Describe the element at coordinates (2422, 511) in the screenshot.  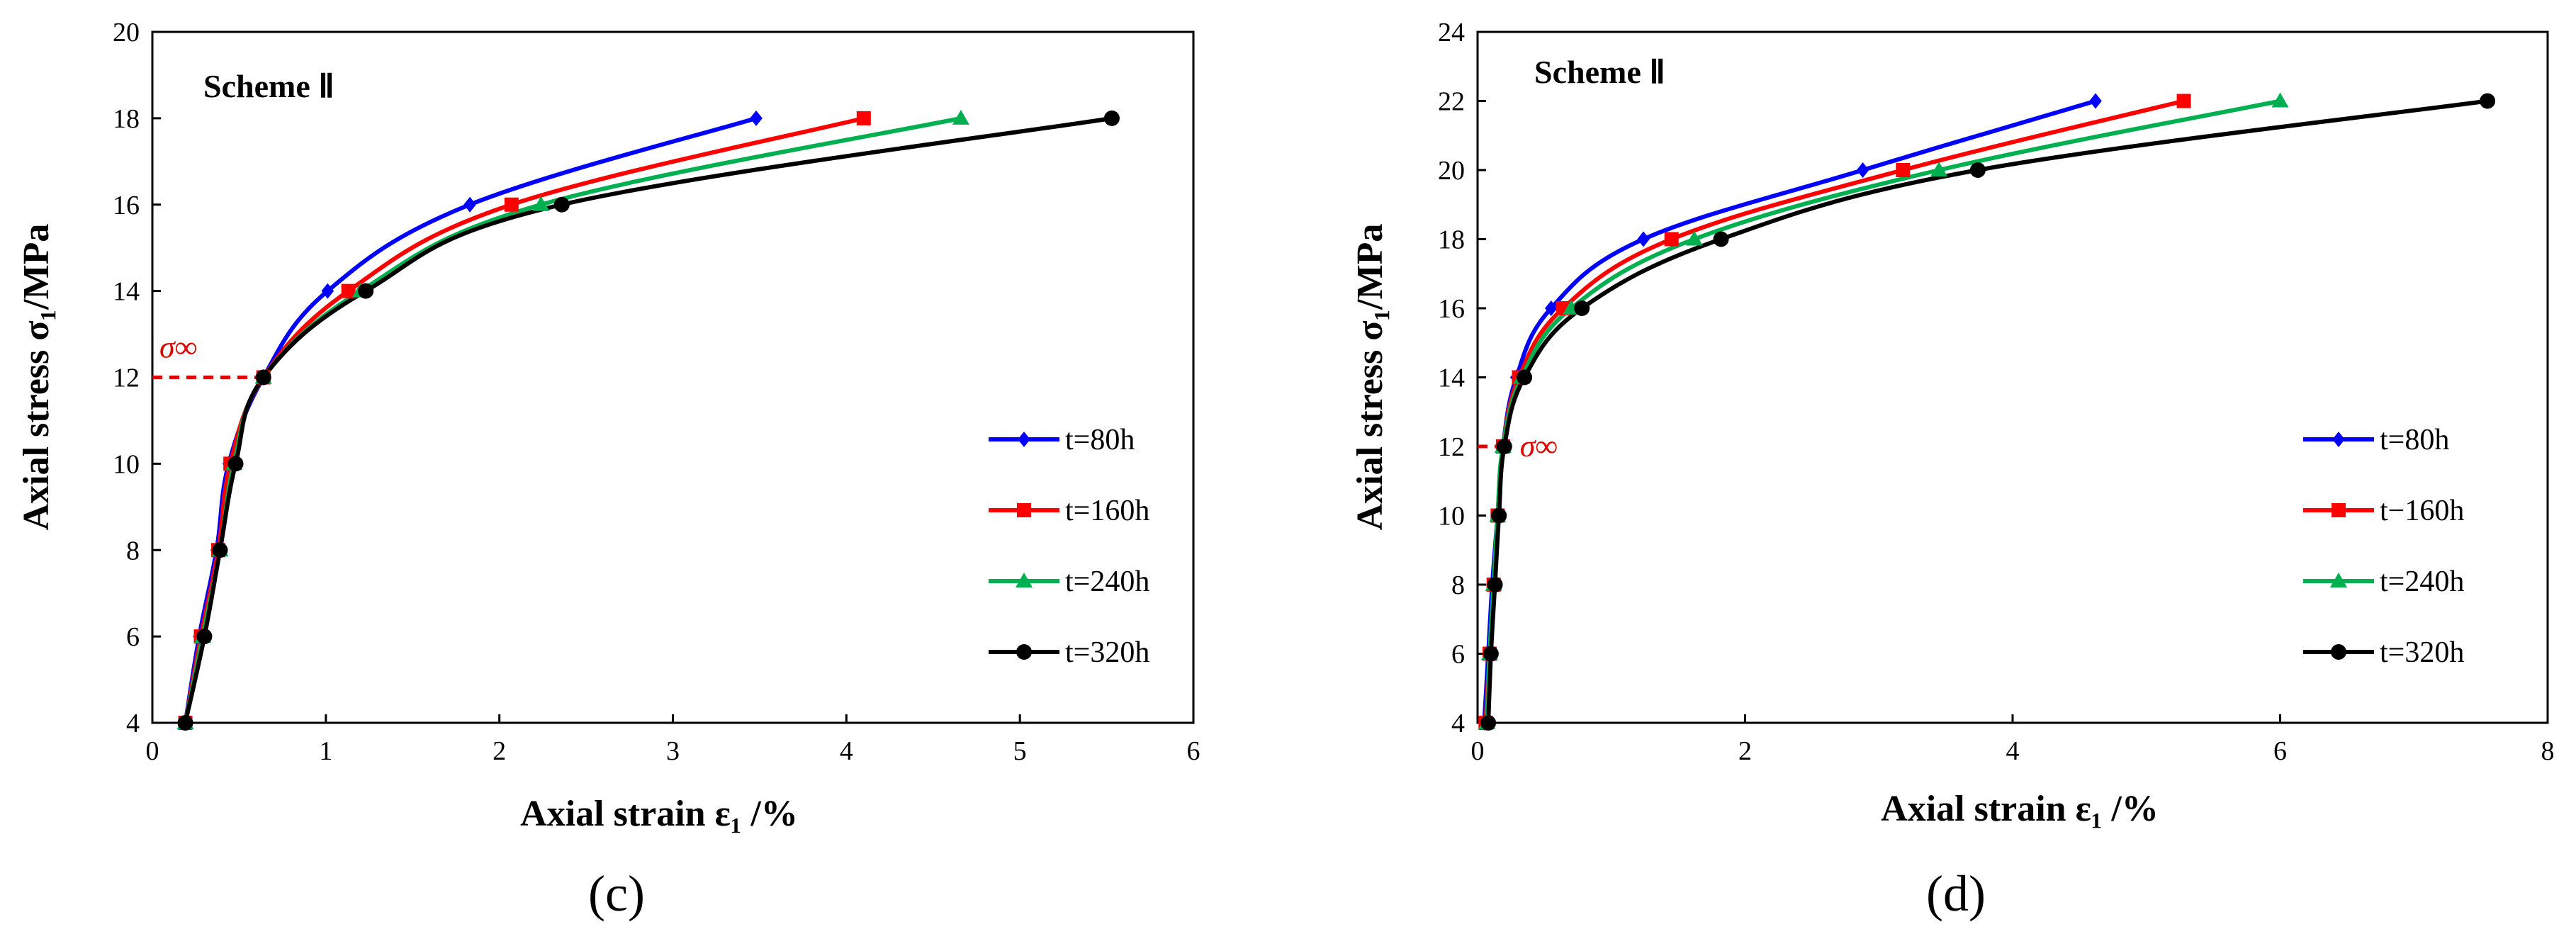
I see `legend-label: t−160h` at that location.